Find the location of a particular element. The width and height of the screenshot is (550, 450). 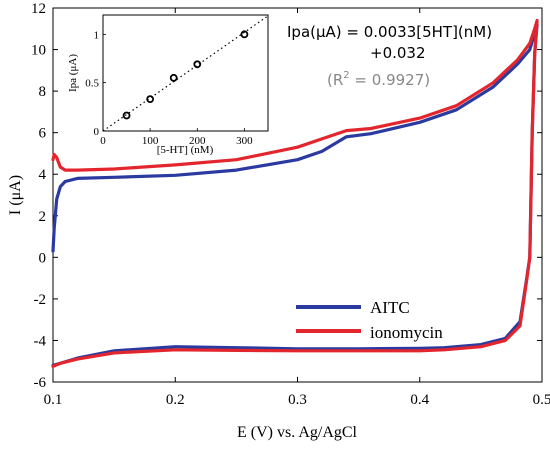

main-x-tick-label: 0.4 is located at coordinates (419, 400).